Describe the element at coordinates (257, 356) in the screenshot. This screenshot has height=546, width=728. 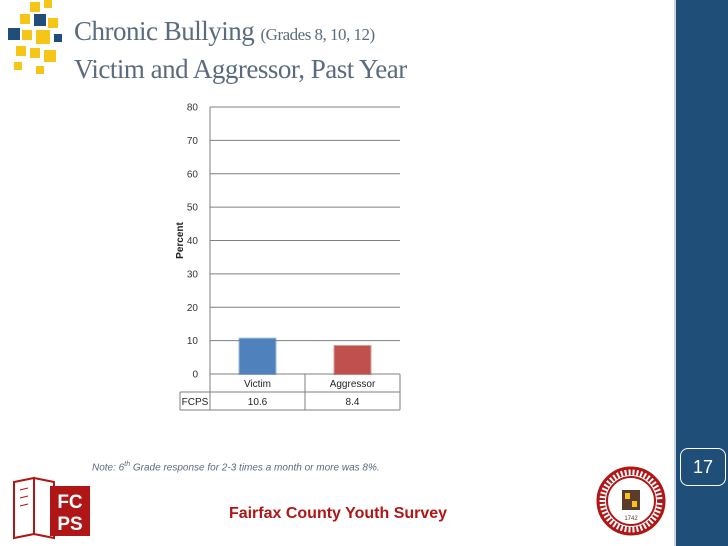
I see `bar-victim` at that location.